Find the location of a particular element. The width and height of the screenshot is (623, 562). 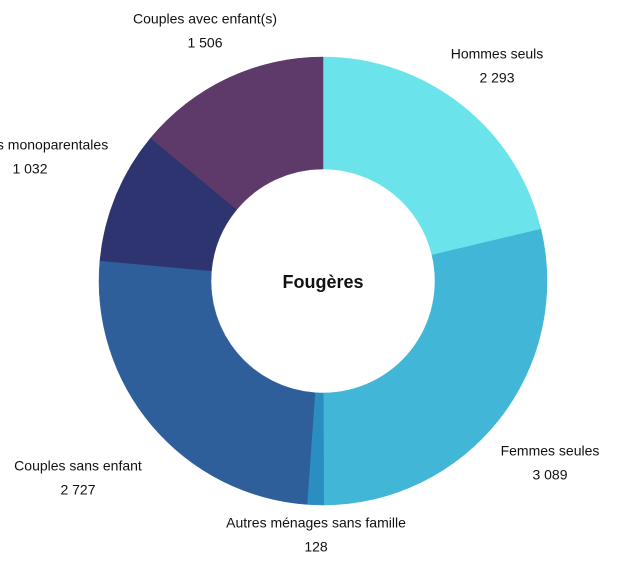

value-label: 128 is located at coordinates (316, 547).